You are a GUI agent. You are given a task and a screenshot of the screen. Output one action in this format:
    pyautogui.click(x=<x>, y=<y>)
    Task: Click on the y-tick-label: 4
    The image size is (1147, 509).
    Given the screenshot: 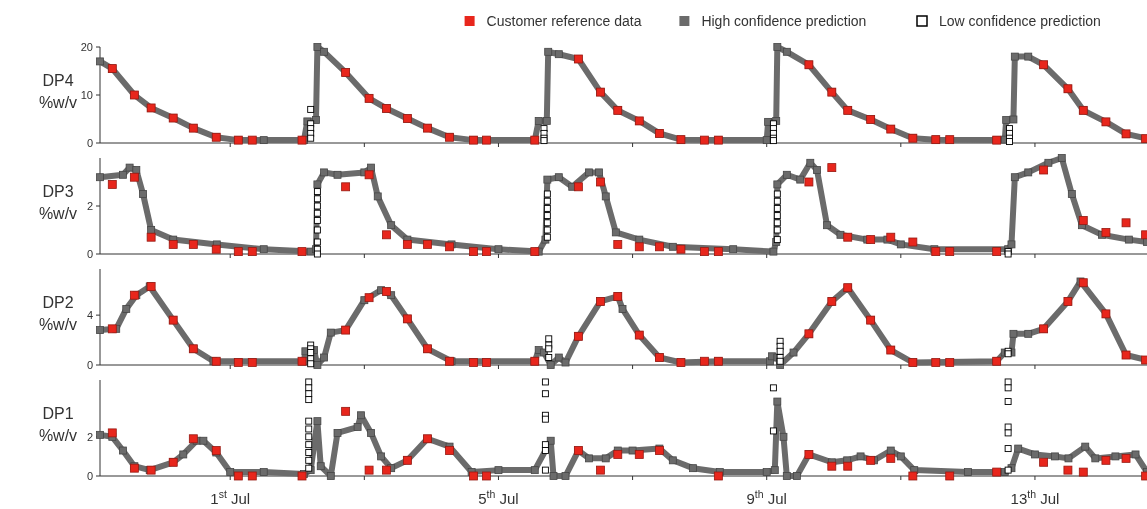 What is the action you would take?
    pyautogui.click(x=89, y=314)
    